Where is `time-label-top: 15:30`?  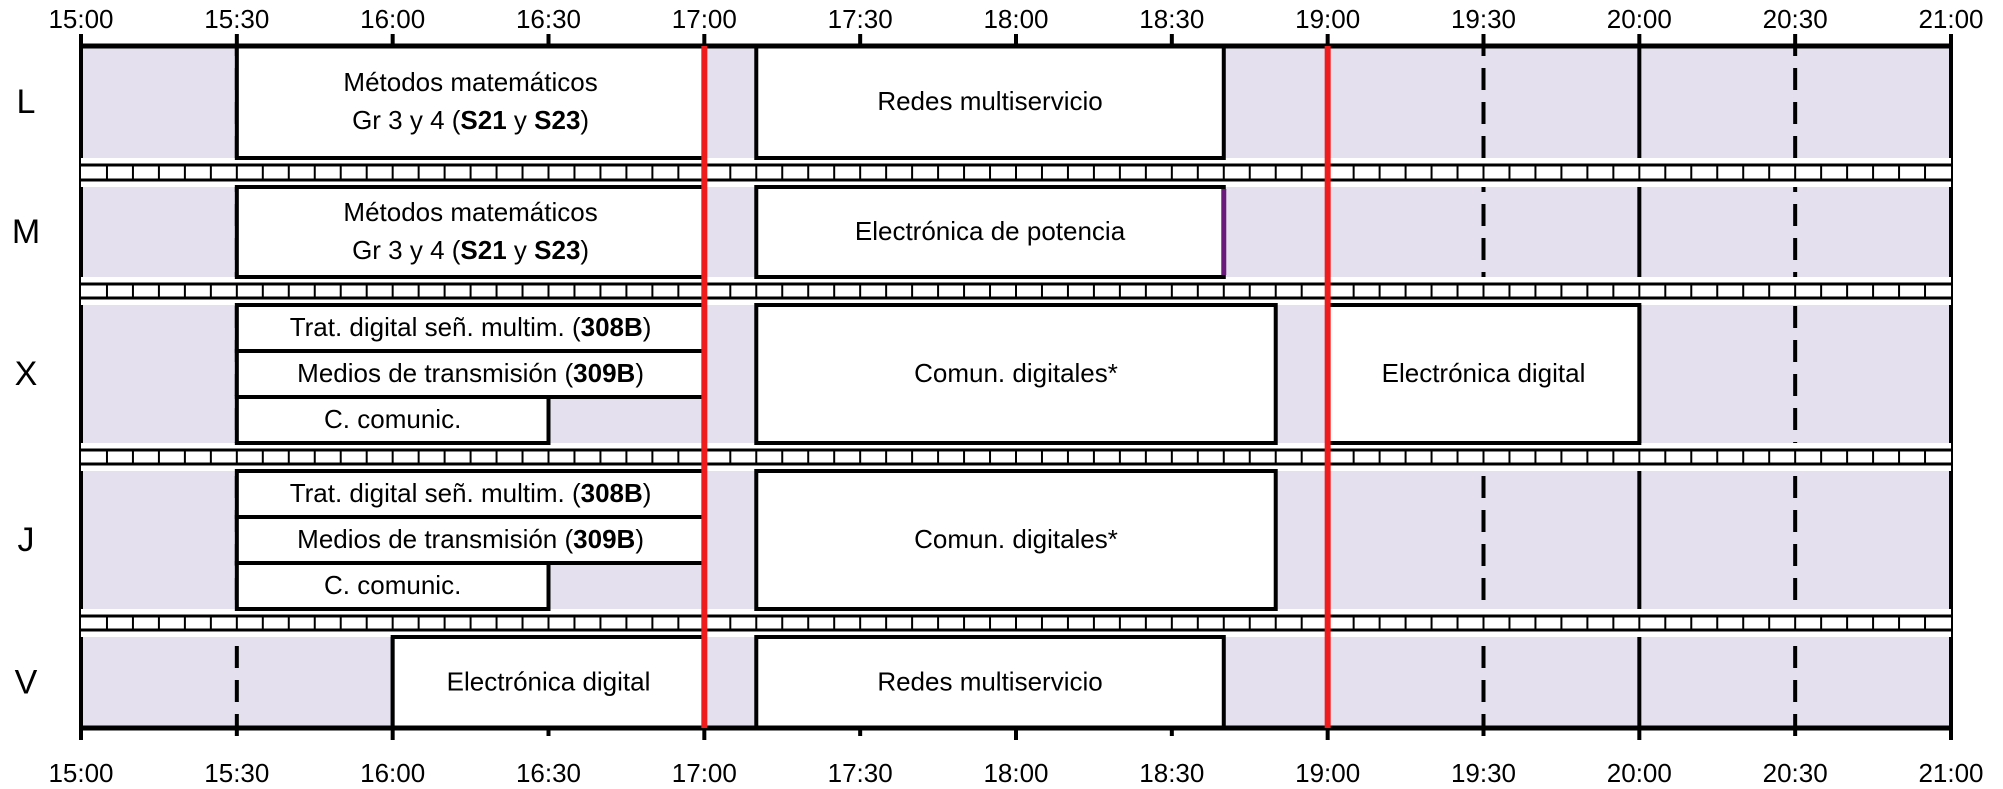
time-label-top: 15:30 is located at coordinates (236, 19).